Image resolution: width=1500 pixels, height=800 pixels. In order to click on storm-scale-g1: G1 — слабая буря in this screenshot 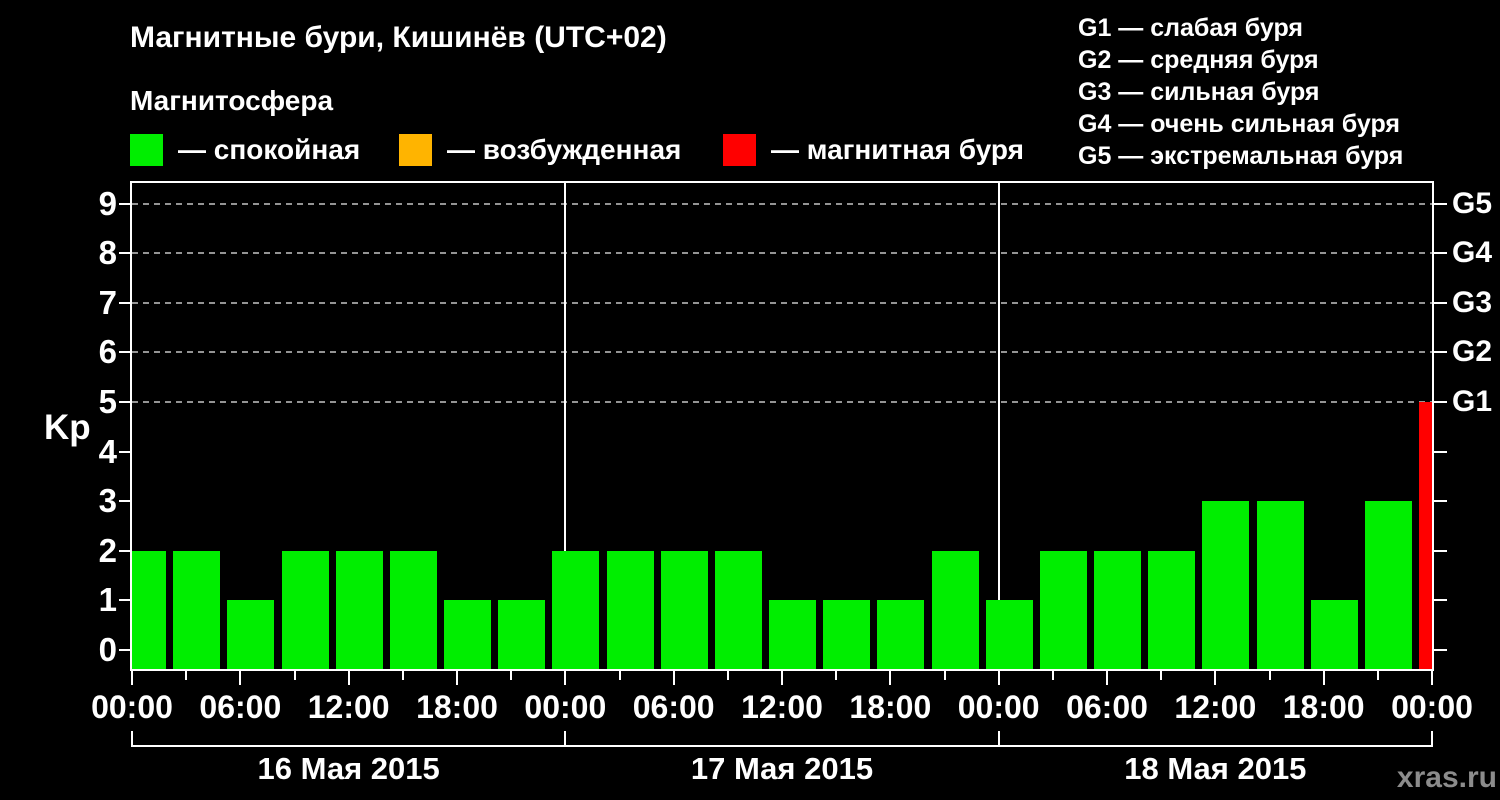, I will do `click(1191, 28)`.